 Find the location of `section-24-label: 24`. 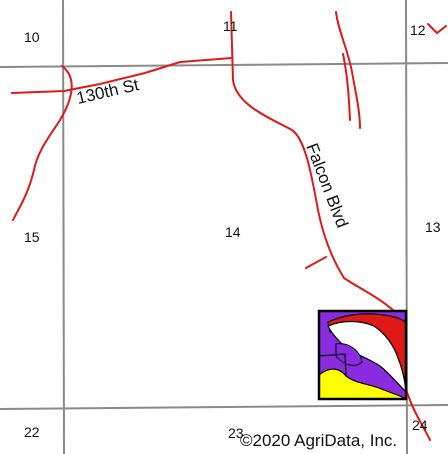

section-24-label: 24 is located at coordinates (420, 425).